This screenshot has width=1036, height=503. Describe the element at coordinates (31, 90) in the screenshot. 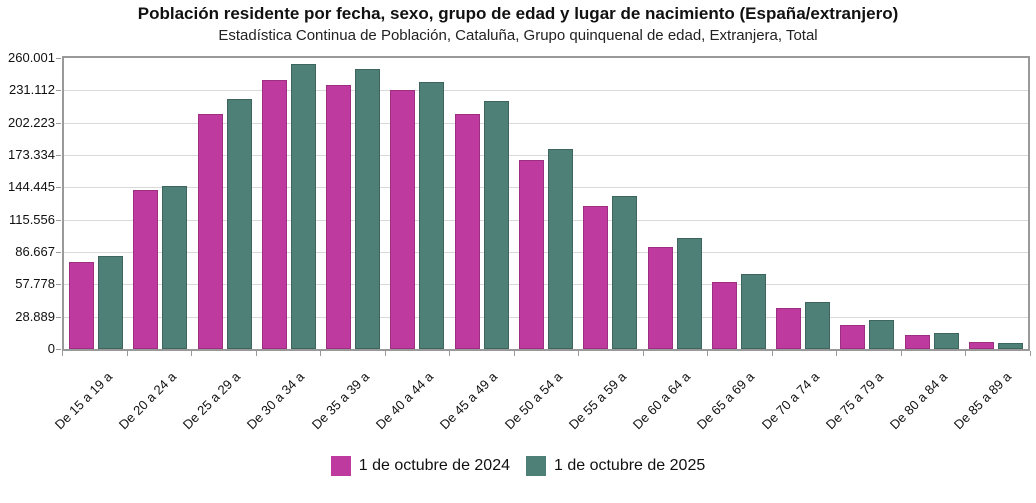

I see `y-axis-label: 231.112` at that location.